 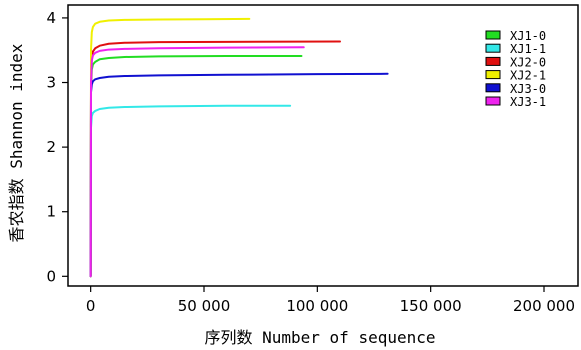 What do you see at coordinates (91, 306) in the screenshot?
I see `x-tick-label: 0` at bounding box center [91, 306].